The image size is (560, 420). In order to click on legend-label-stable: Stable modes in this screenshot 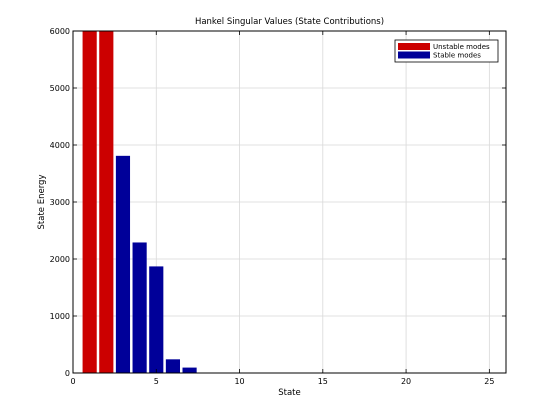, I will do `click(457, 56)`.